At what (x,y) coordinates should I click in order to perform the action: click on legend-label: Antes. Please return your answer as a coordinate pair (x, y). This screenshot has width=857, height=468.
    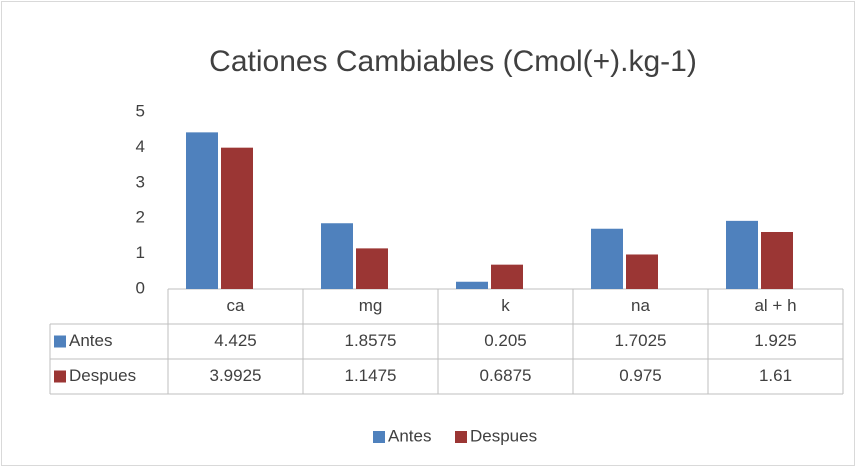
    Looking at the image, I should click on (409, 435).